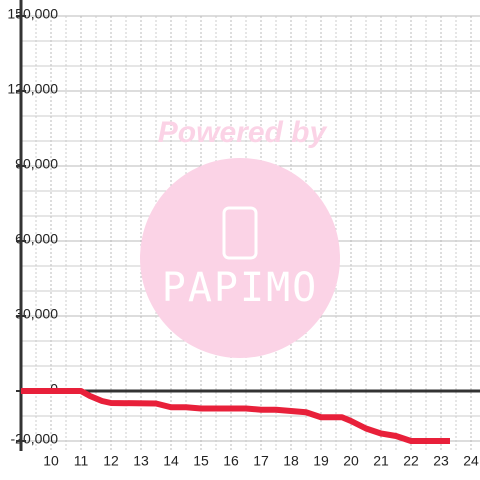  I want to click on x-tick-label: 19, so click(321, 461).